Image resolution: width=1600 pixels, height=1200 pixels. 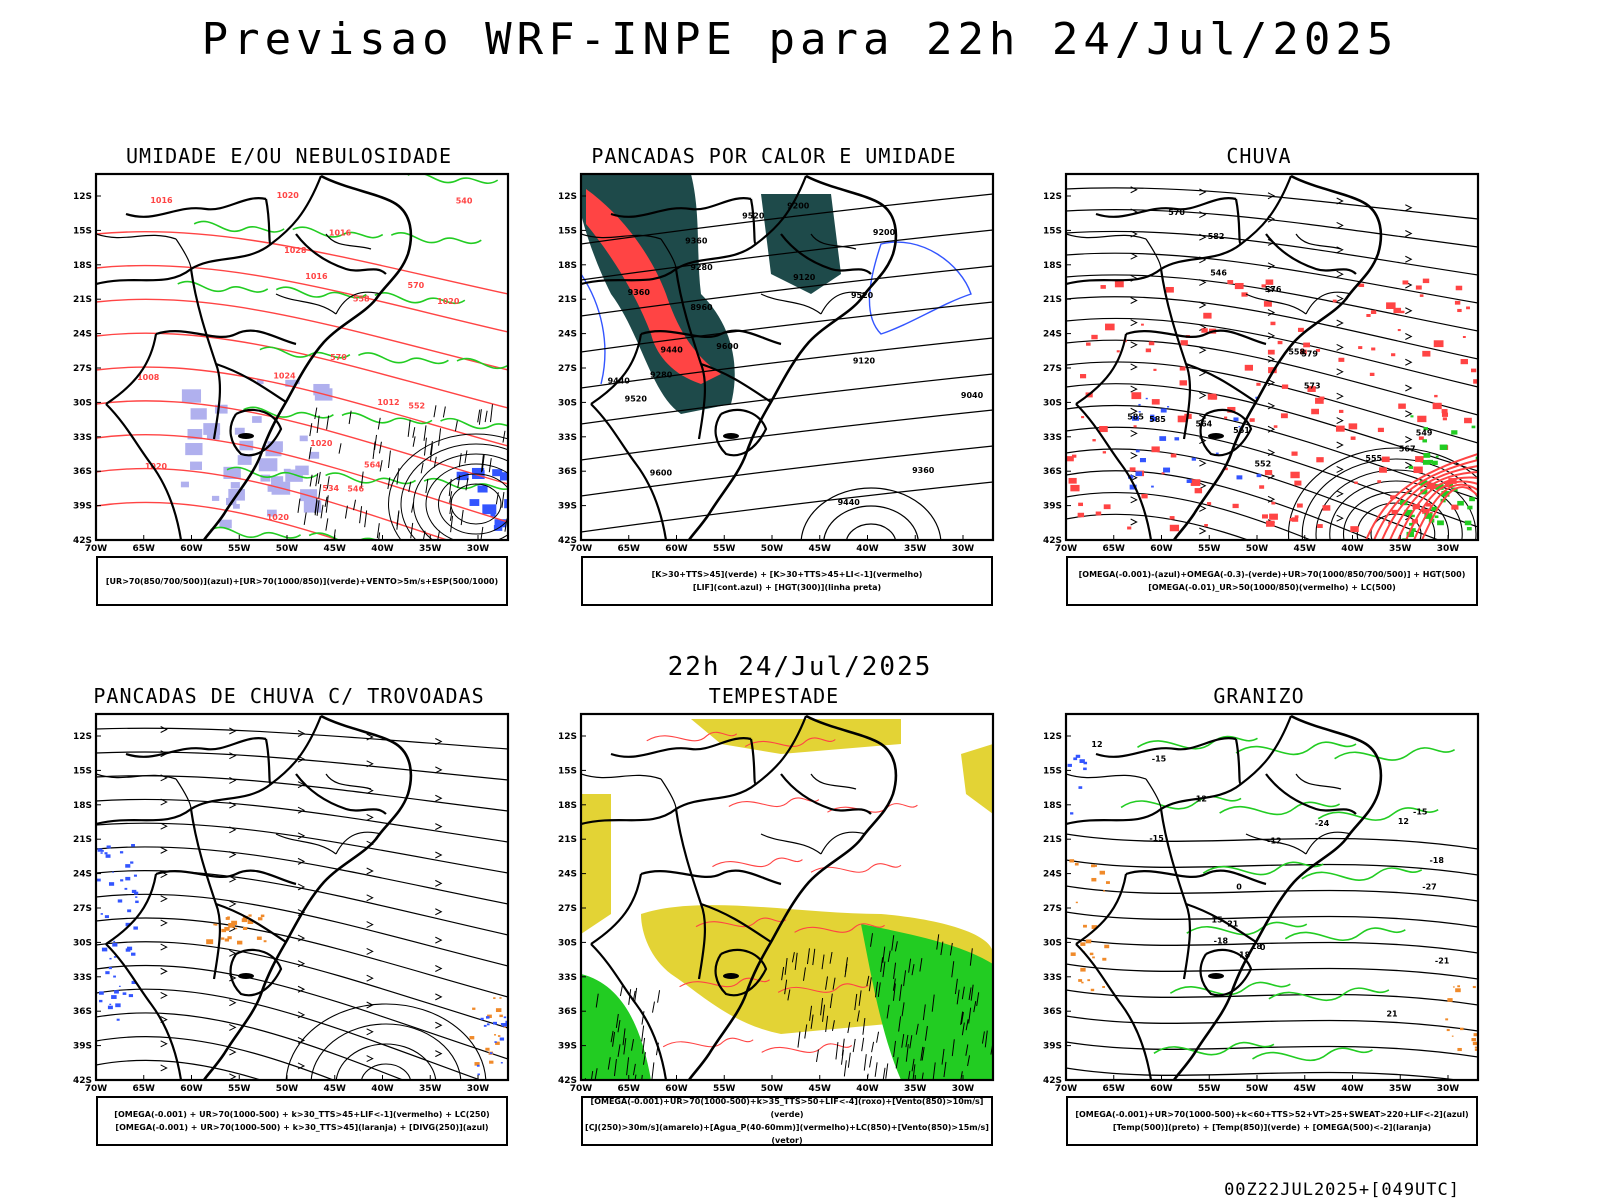 I want to click on latitude-label: 39S, so click(x=82, y=1047).